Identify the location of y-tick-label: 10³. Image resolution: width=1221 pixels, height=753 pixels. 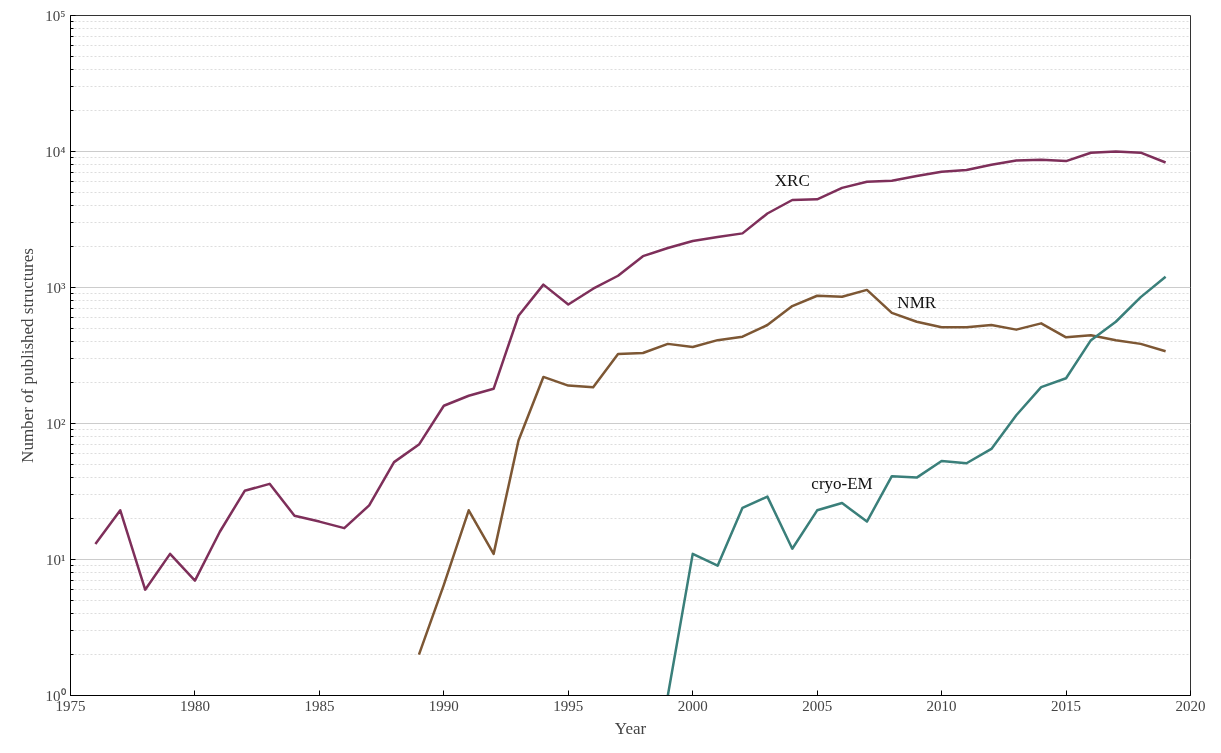
(56, 287).